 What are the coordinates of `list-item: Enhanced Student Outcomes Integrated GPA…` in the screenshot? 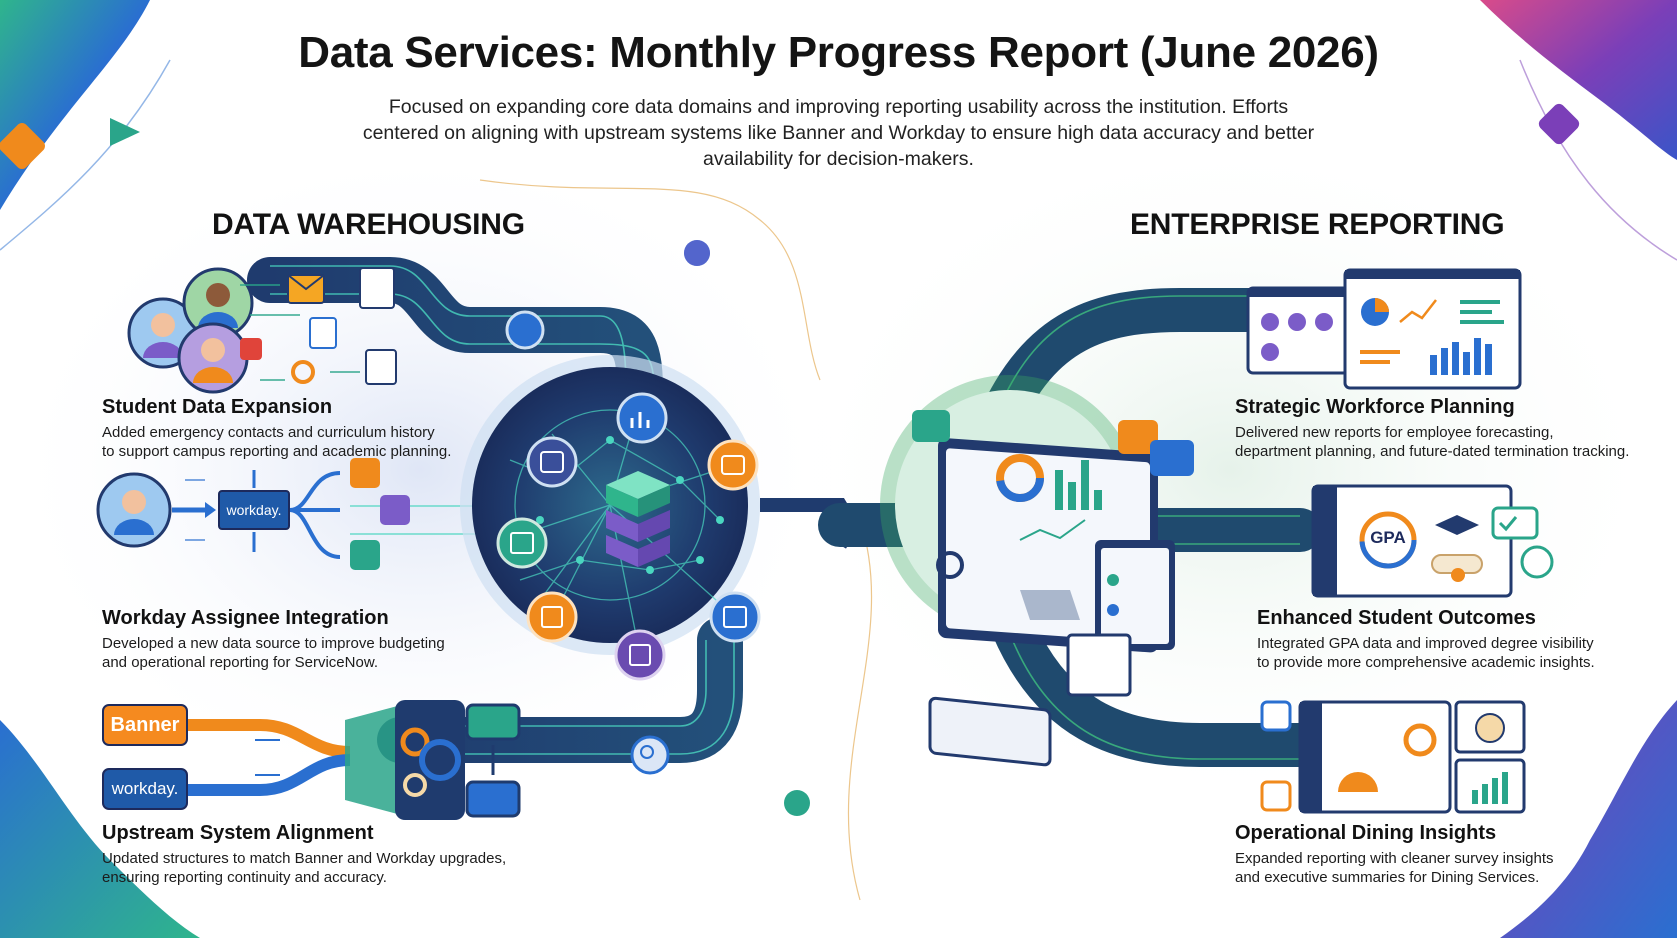 It's located at (1426, 639).